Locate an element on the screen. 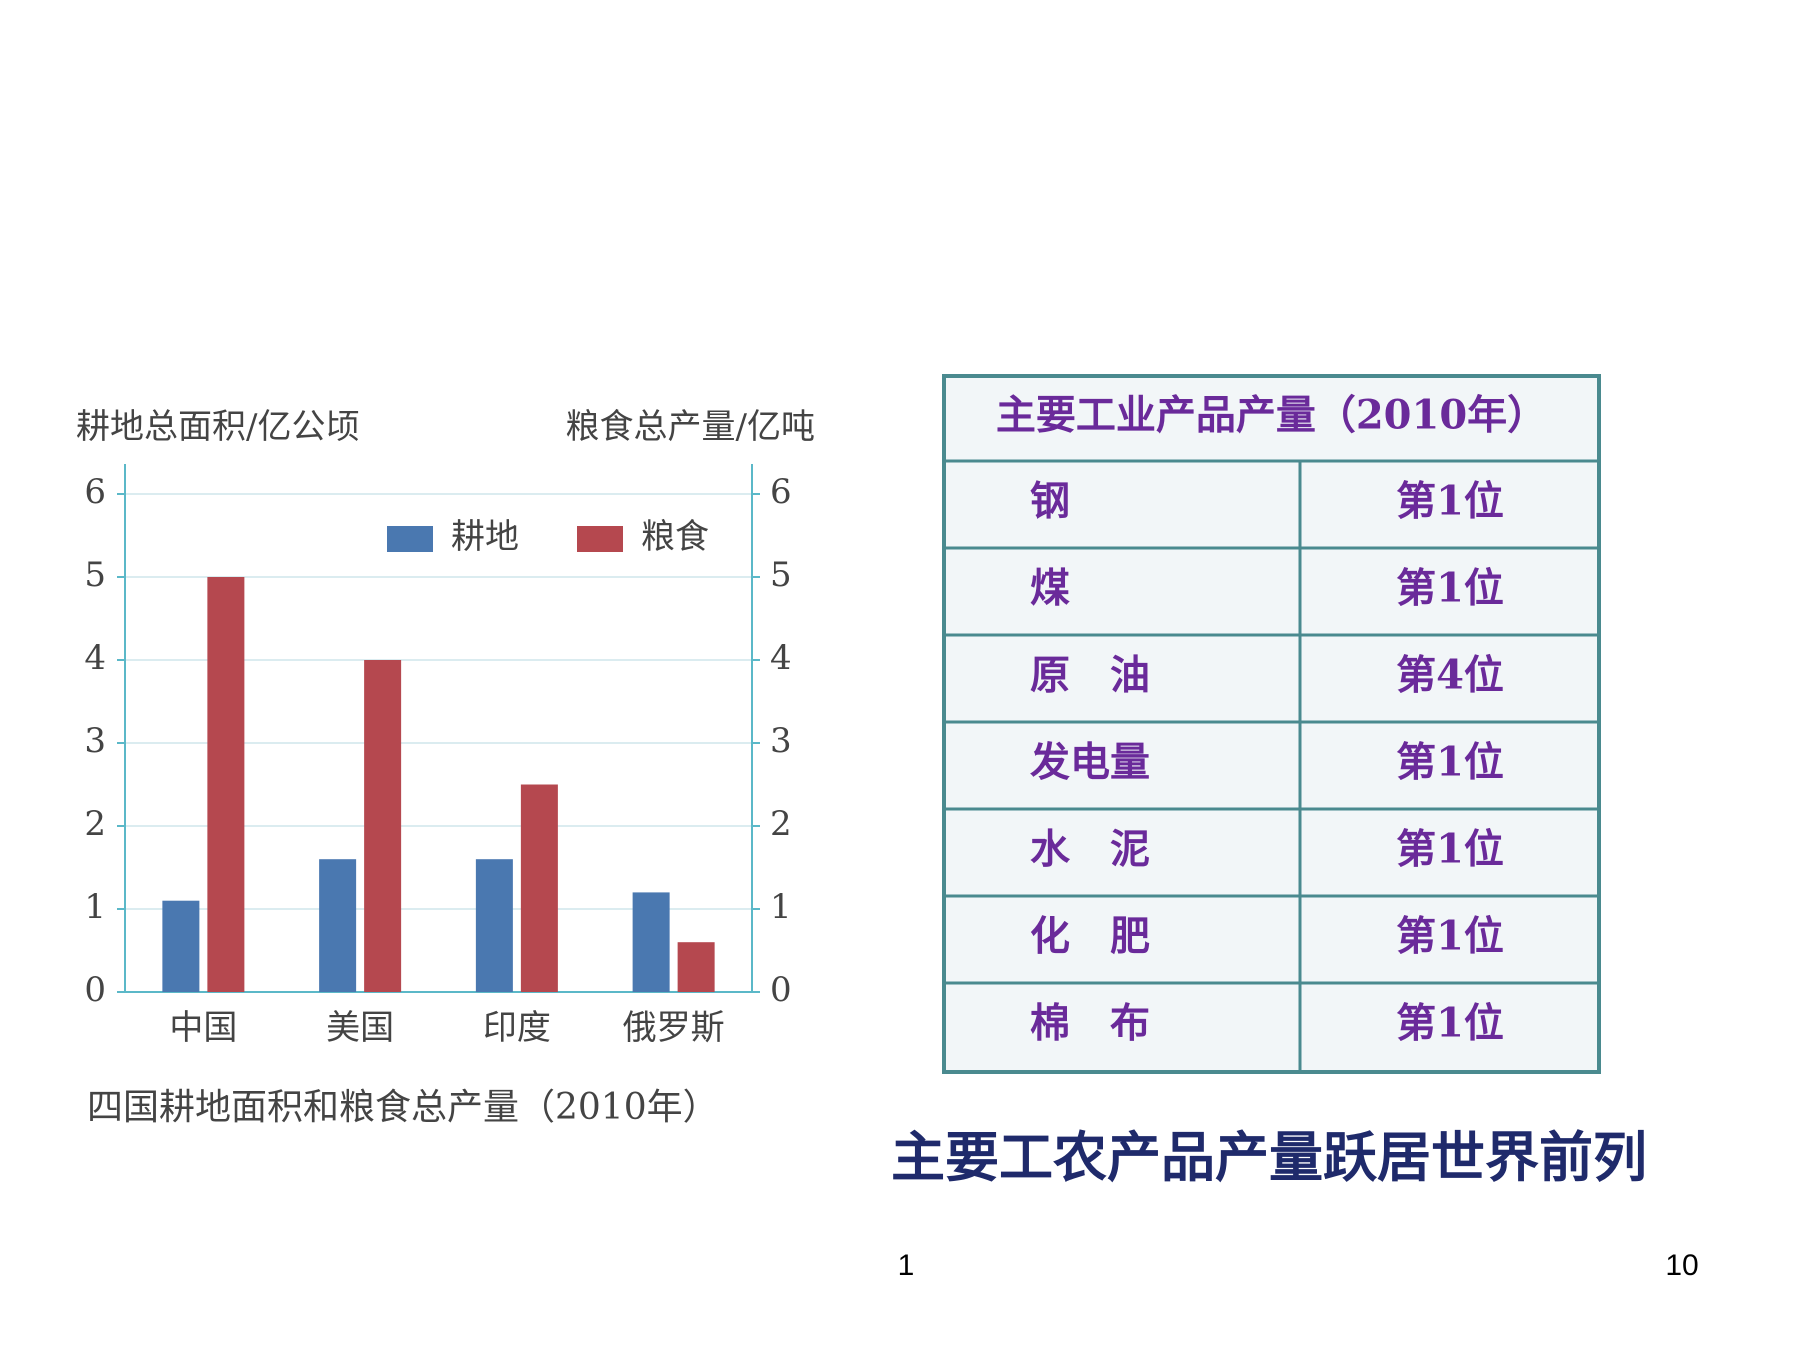  x-tick-label: 美国 is located at coordinates (360, 1028).